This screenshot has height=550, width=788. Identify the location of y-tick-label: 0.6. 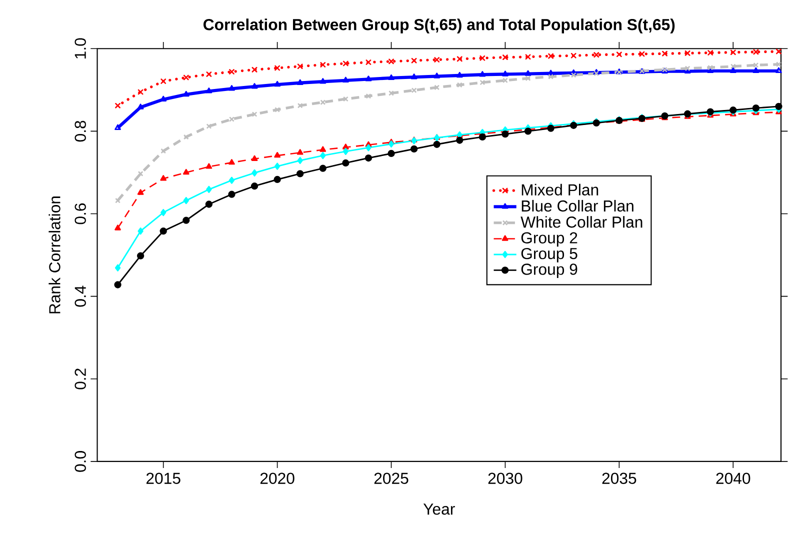
(80, 214).